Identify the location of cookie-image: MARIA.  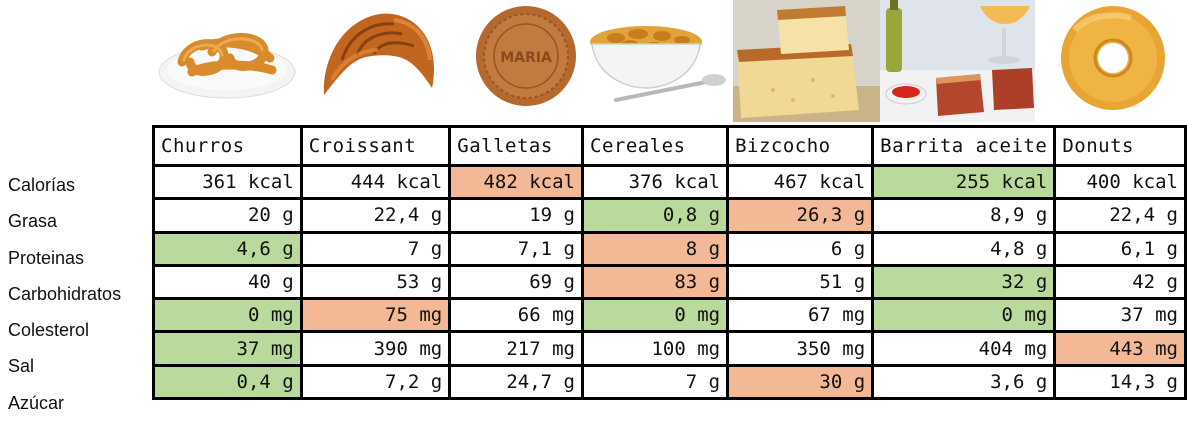
(519, 61).